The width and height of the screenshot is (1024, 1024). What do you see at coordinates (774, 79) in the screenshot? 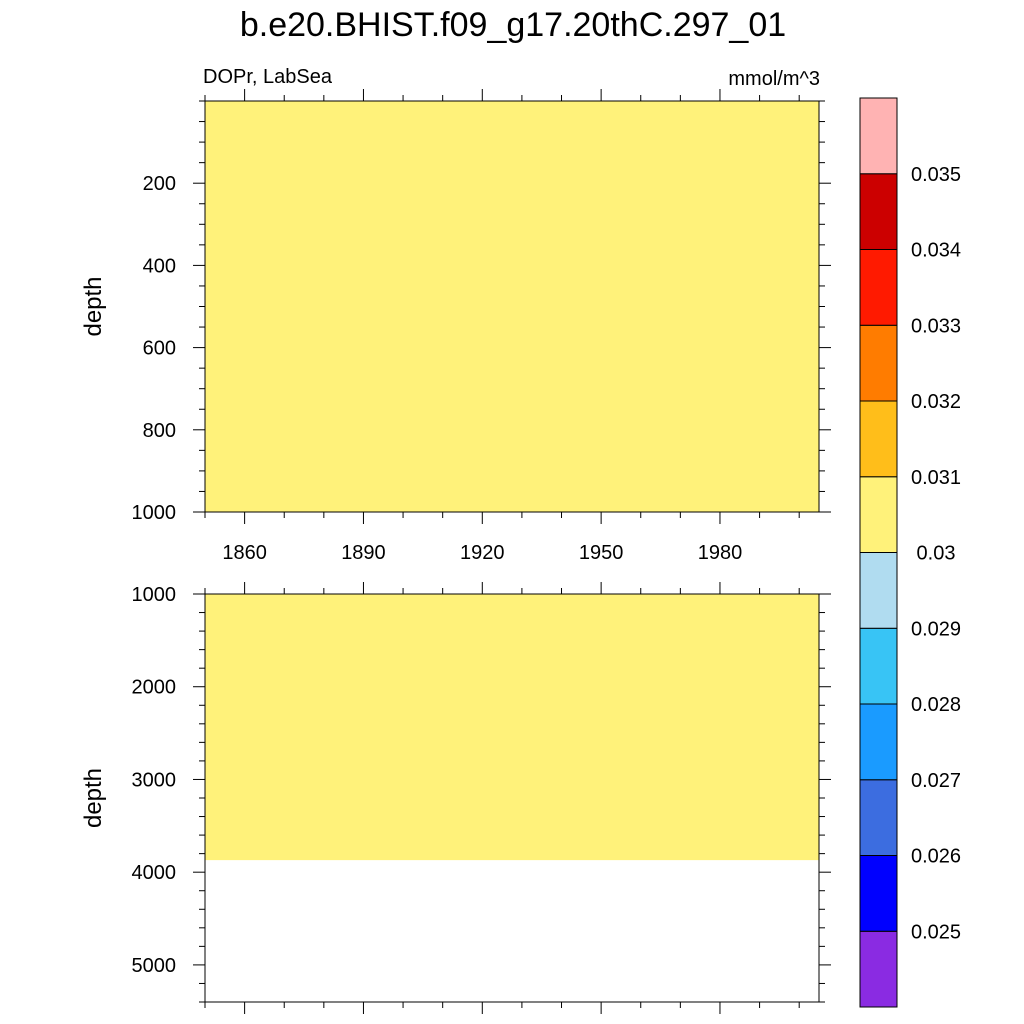
I see `units-label: mmol/m^3` at bounding box center [774, 79].